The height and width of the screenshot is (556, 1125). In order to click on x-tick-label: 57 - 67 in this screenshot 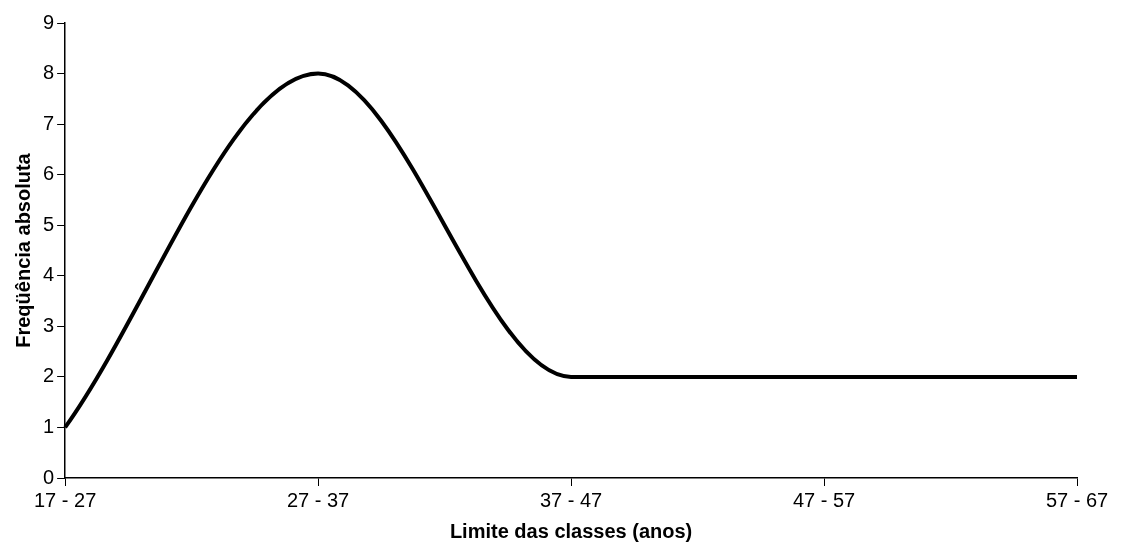, I will do `click(1077, 499)`.